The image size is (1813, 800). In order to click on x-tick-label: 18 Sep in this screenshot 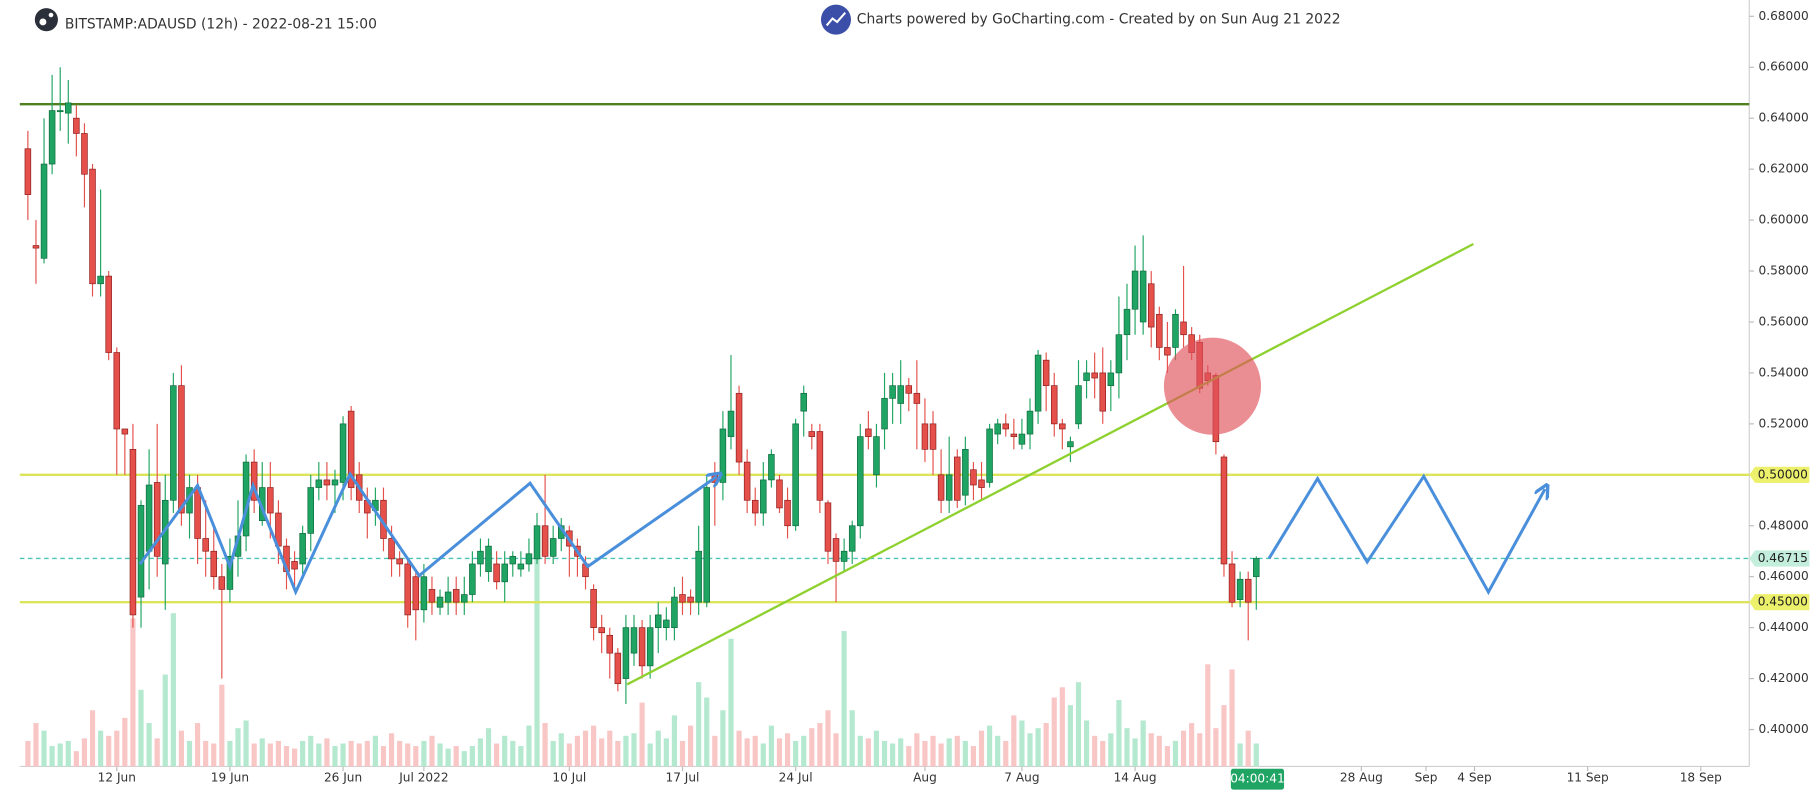, I will do `click(1701, 778)`.